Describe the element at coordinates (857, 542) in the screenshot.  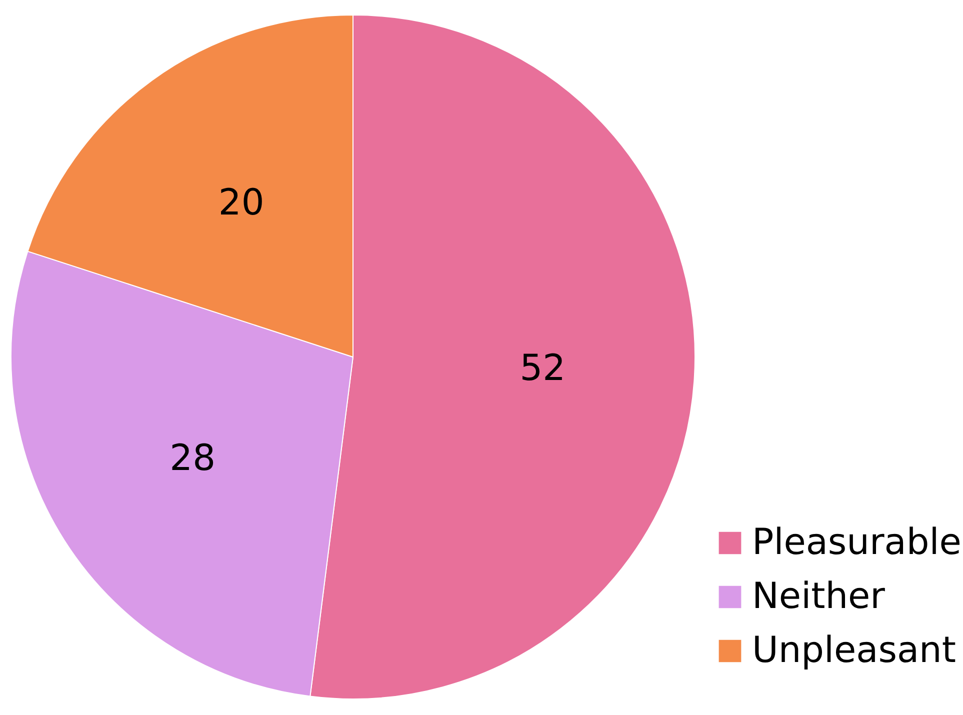
I see `legend-label: Pleasurable` at that location.